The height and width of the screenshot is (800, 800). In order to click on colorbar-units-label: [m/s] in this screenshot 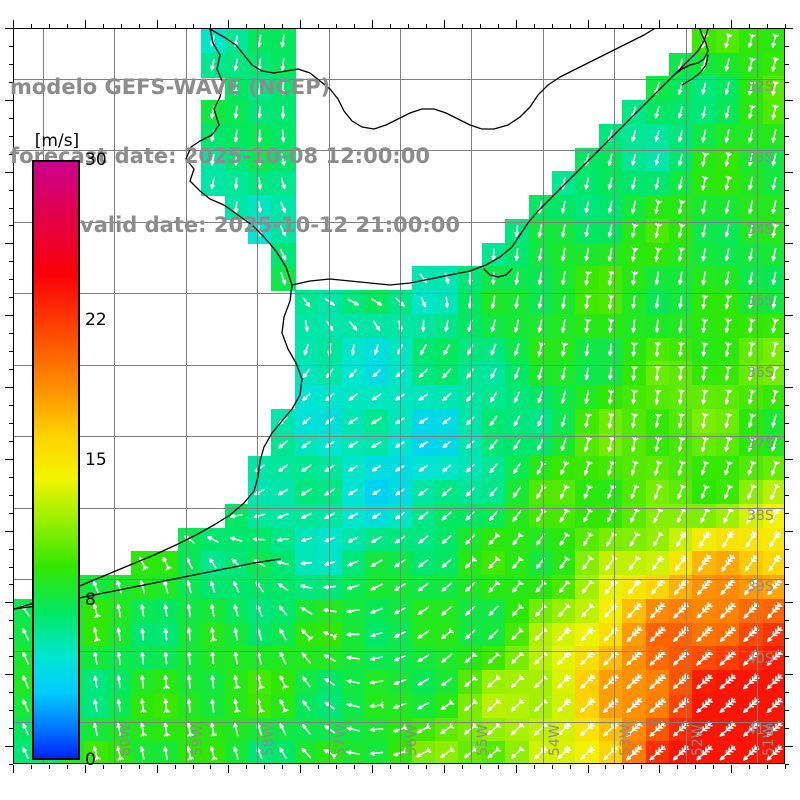, I will do `click(57, 141)`.